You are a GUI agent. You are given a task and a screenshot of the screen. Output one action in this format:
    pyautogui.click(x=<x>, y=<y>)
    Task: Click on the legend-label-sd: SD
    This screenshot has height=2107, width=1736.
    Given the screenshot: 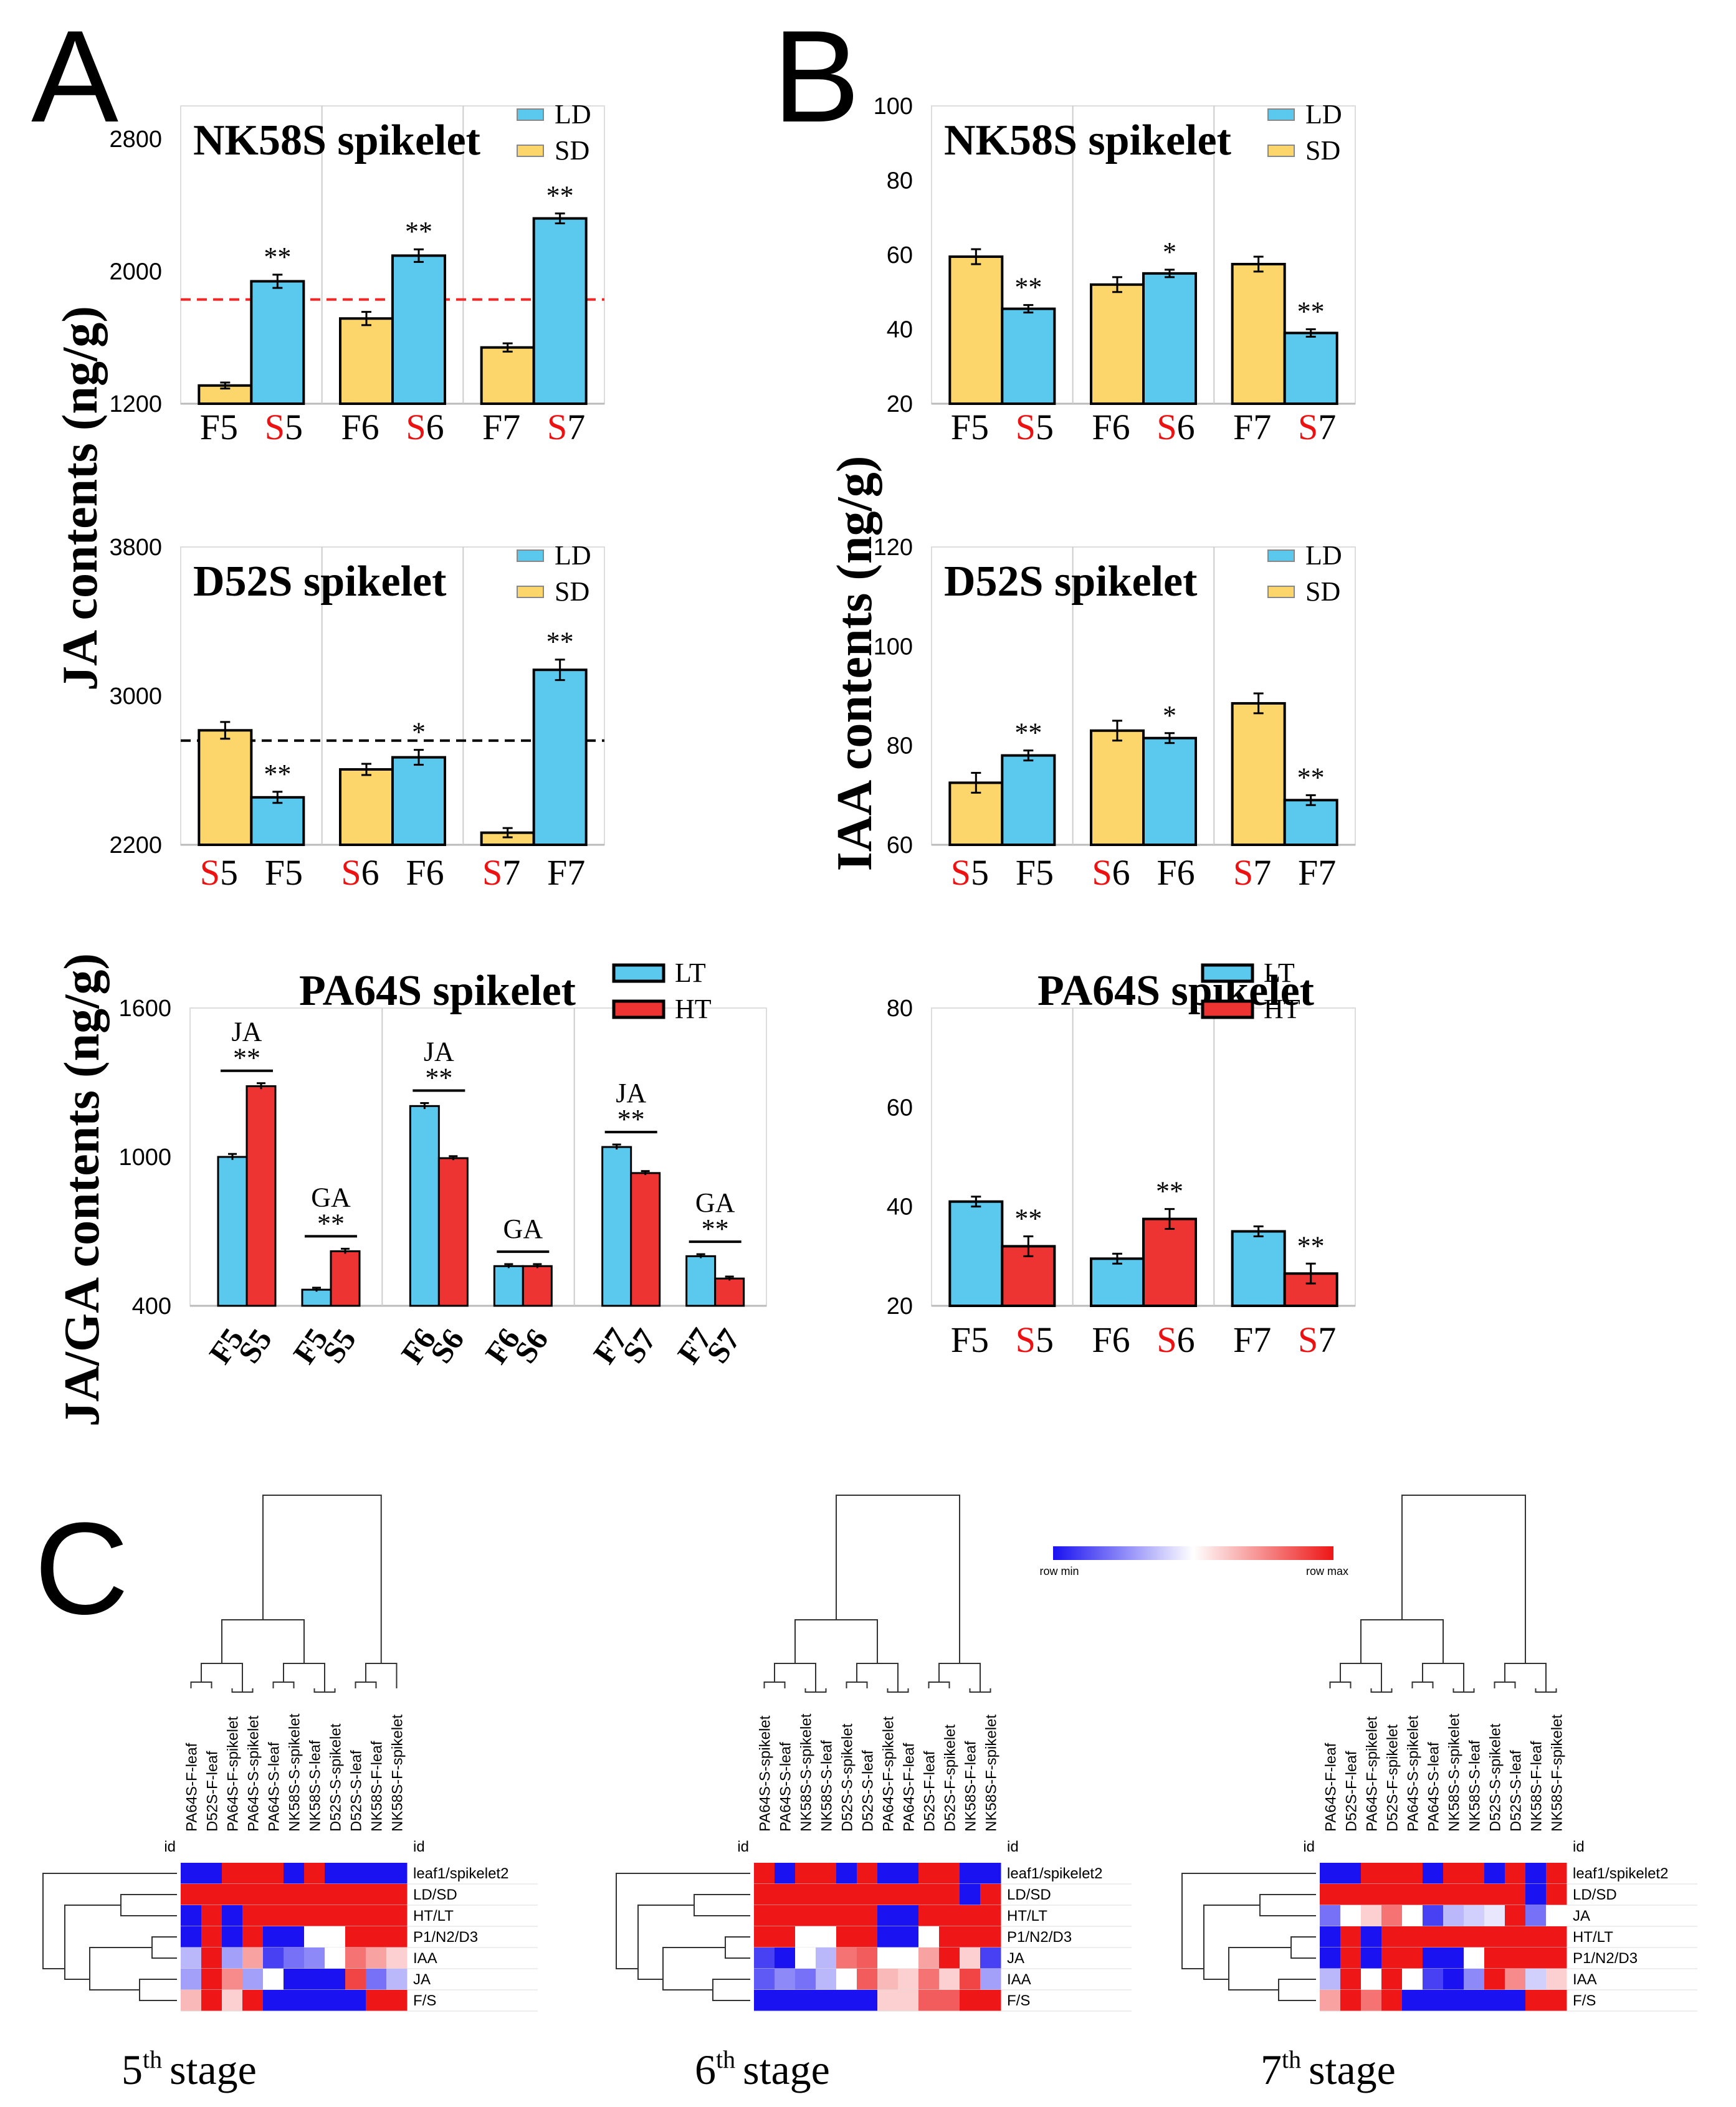 What is the action you would take?
    pyautogui.click(x=572, y=150)
    